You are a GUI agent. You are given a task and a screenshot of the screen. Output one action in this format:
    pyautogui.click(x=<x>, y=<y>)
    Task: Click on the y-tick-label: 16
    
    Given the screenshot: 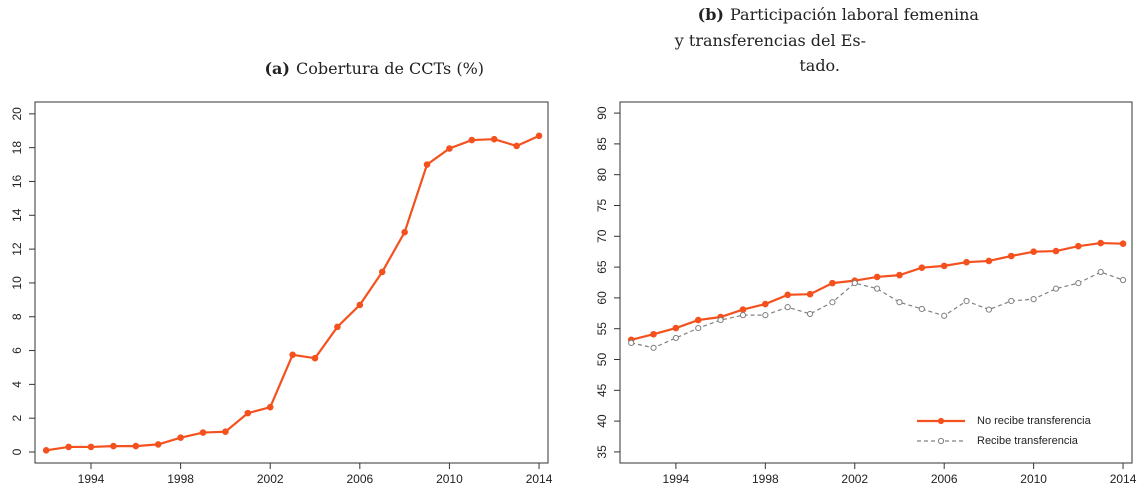 What is the action you would take?
    pyautogui.click(x=17, y=181)
    